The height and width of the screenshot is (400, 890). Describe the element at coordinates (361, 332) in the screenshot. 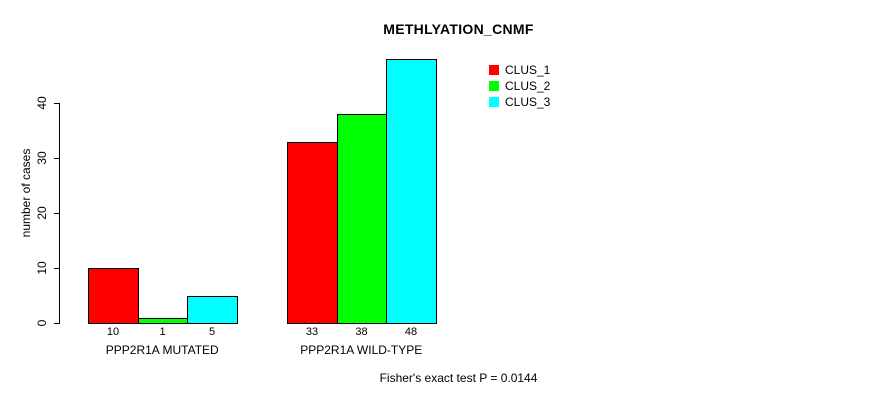

I see `bar-value-label: 38` at that location.